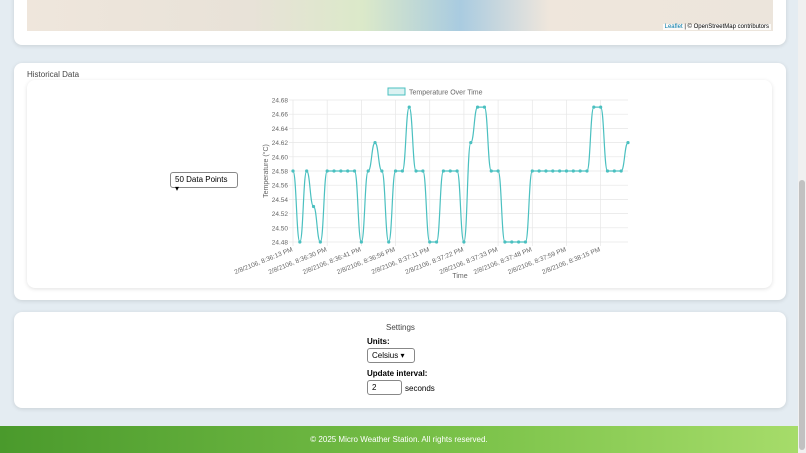 Image resolution: width=806 pixels, height=453 pixels. What do you see at coordinates (280, 129) in the screenshot?
I see `y-tick-label: 24.64` at bounding box center [280, 129].